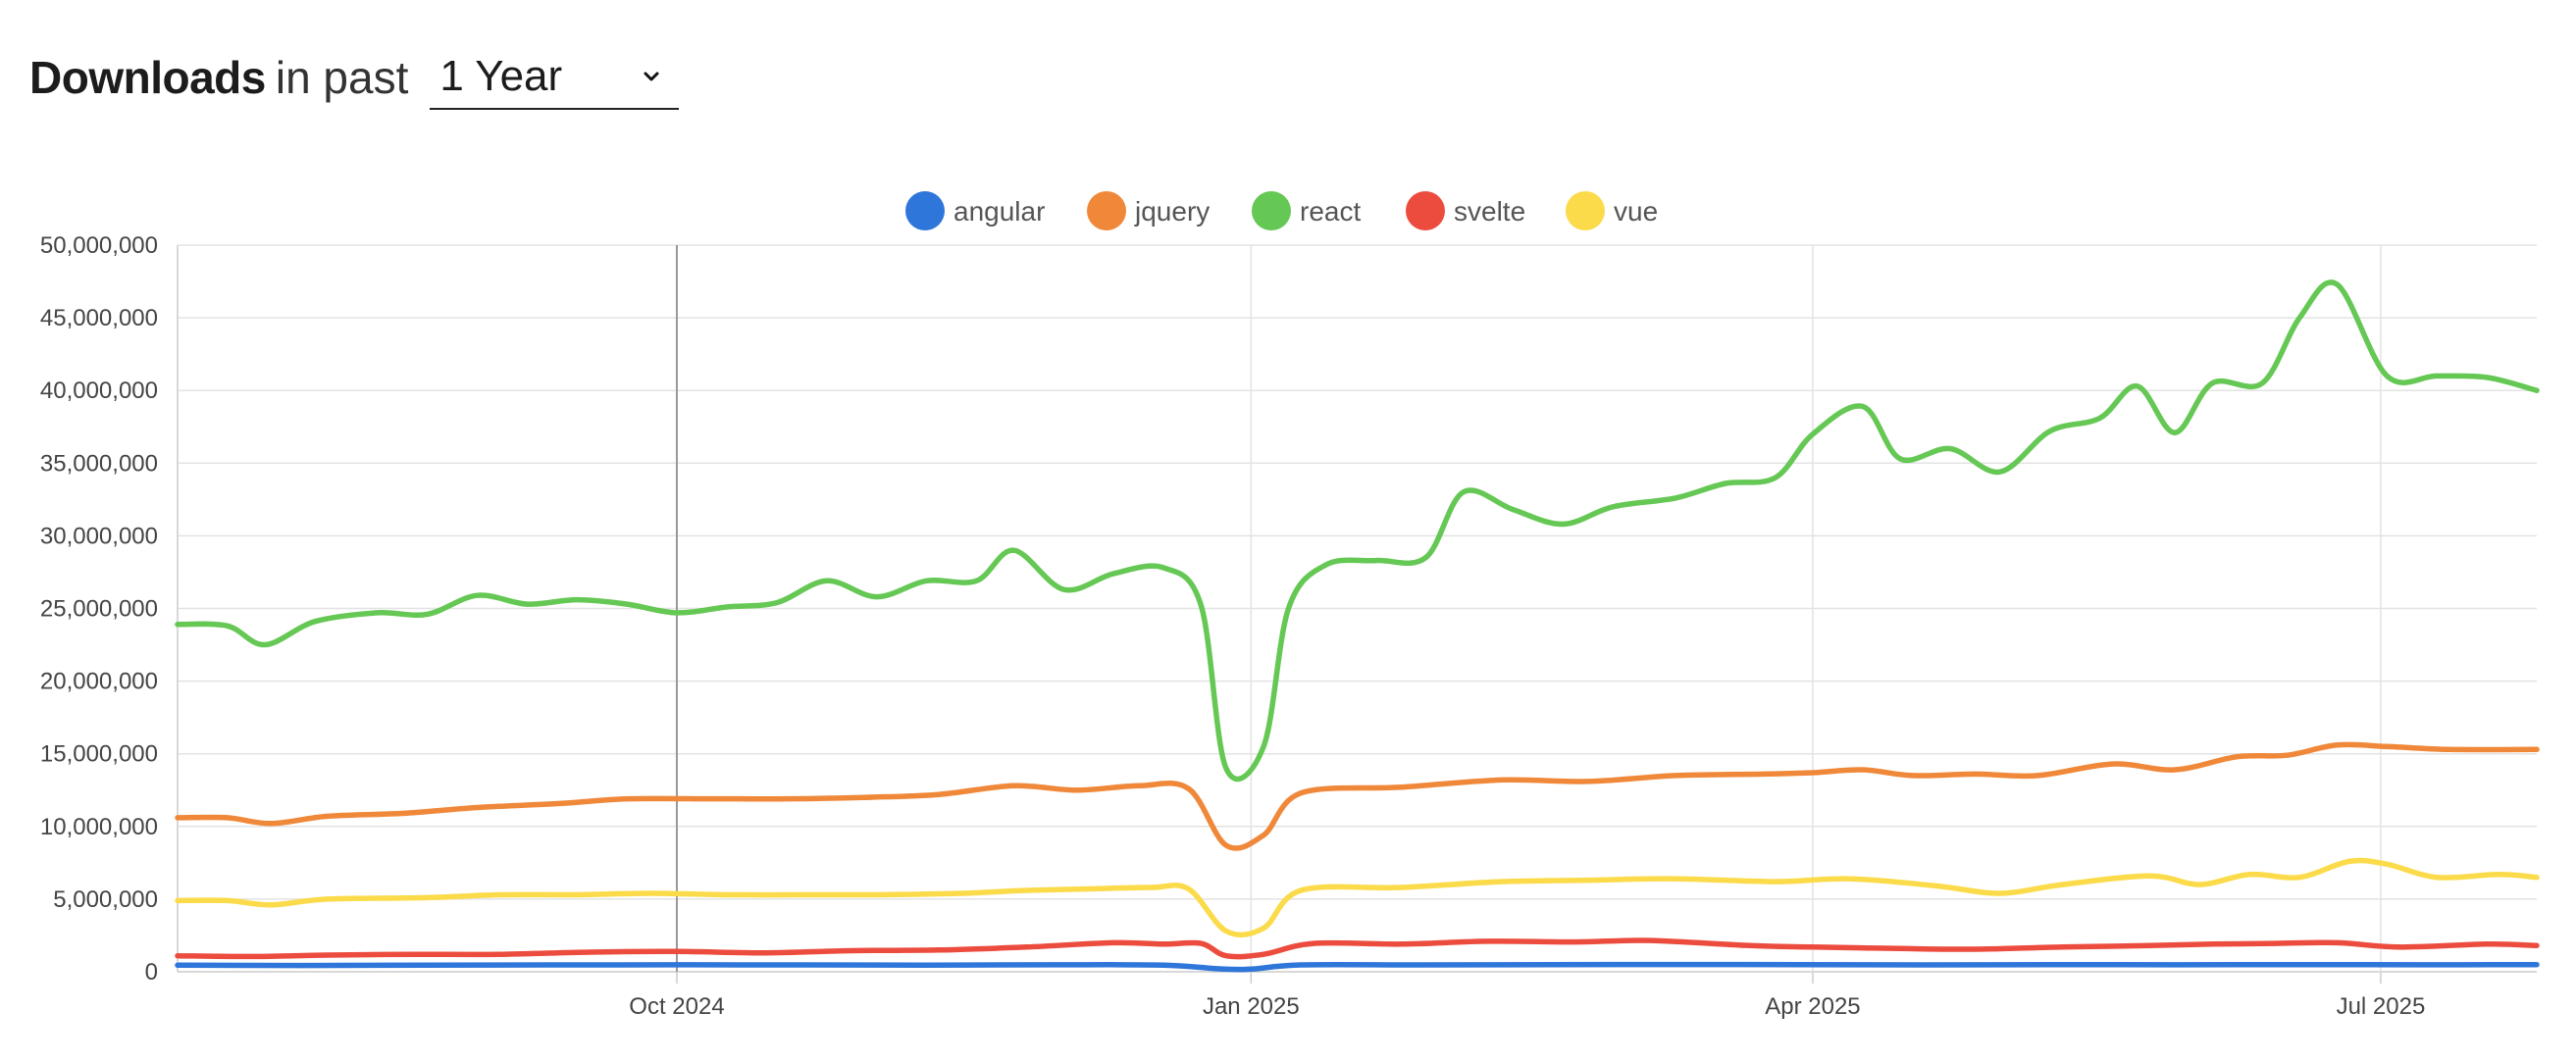 Image resolution: width=2576 pixels, height=1061 pixels. Describe the element at coordinates (1271, 210) in the screenshot. I see `legend-swatch-react` at that location.